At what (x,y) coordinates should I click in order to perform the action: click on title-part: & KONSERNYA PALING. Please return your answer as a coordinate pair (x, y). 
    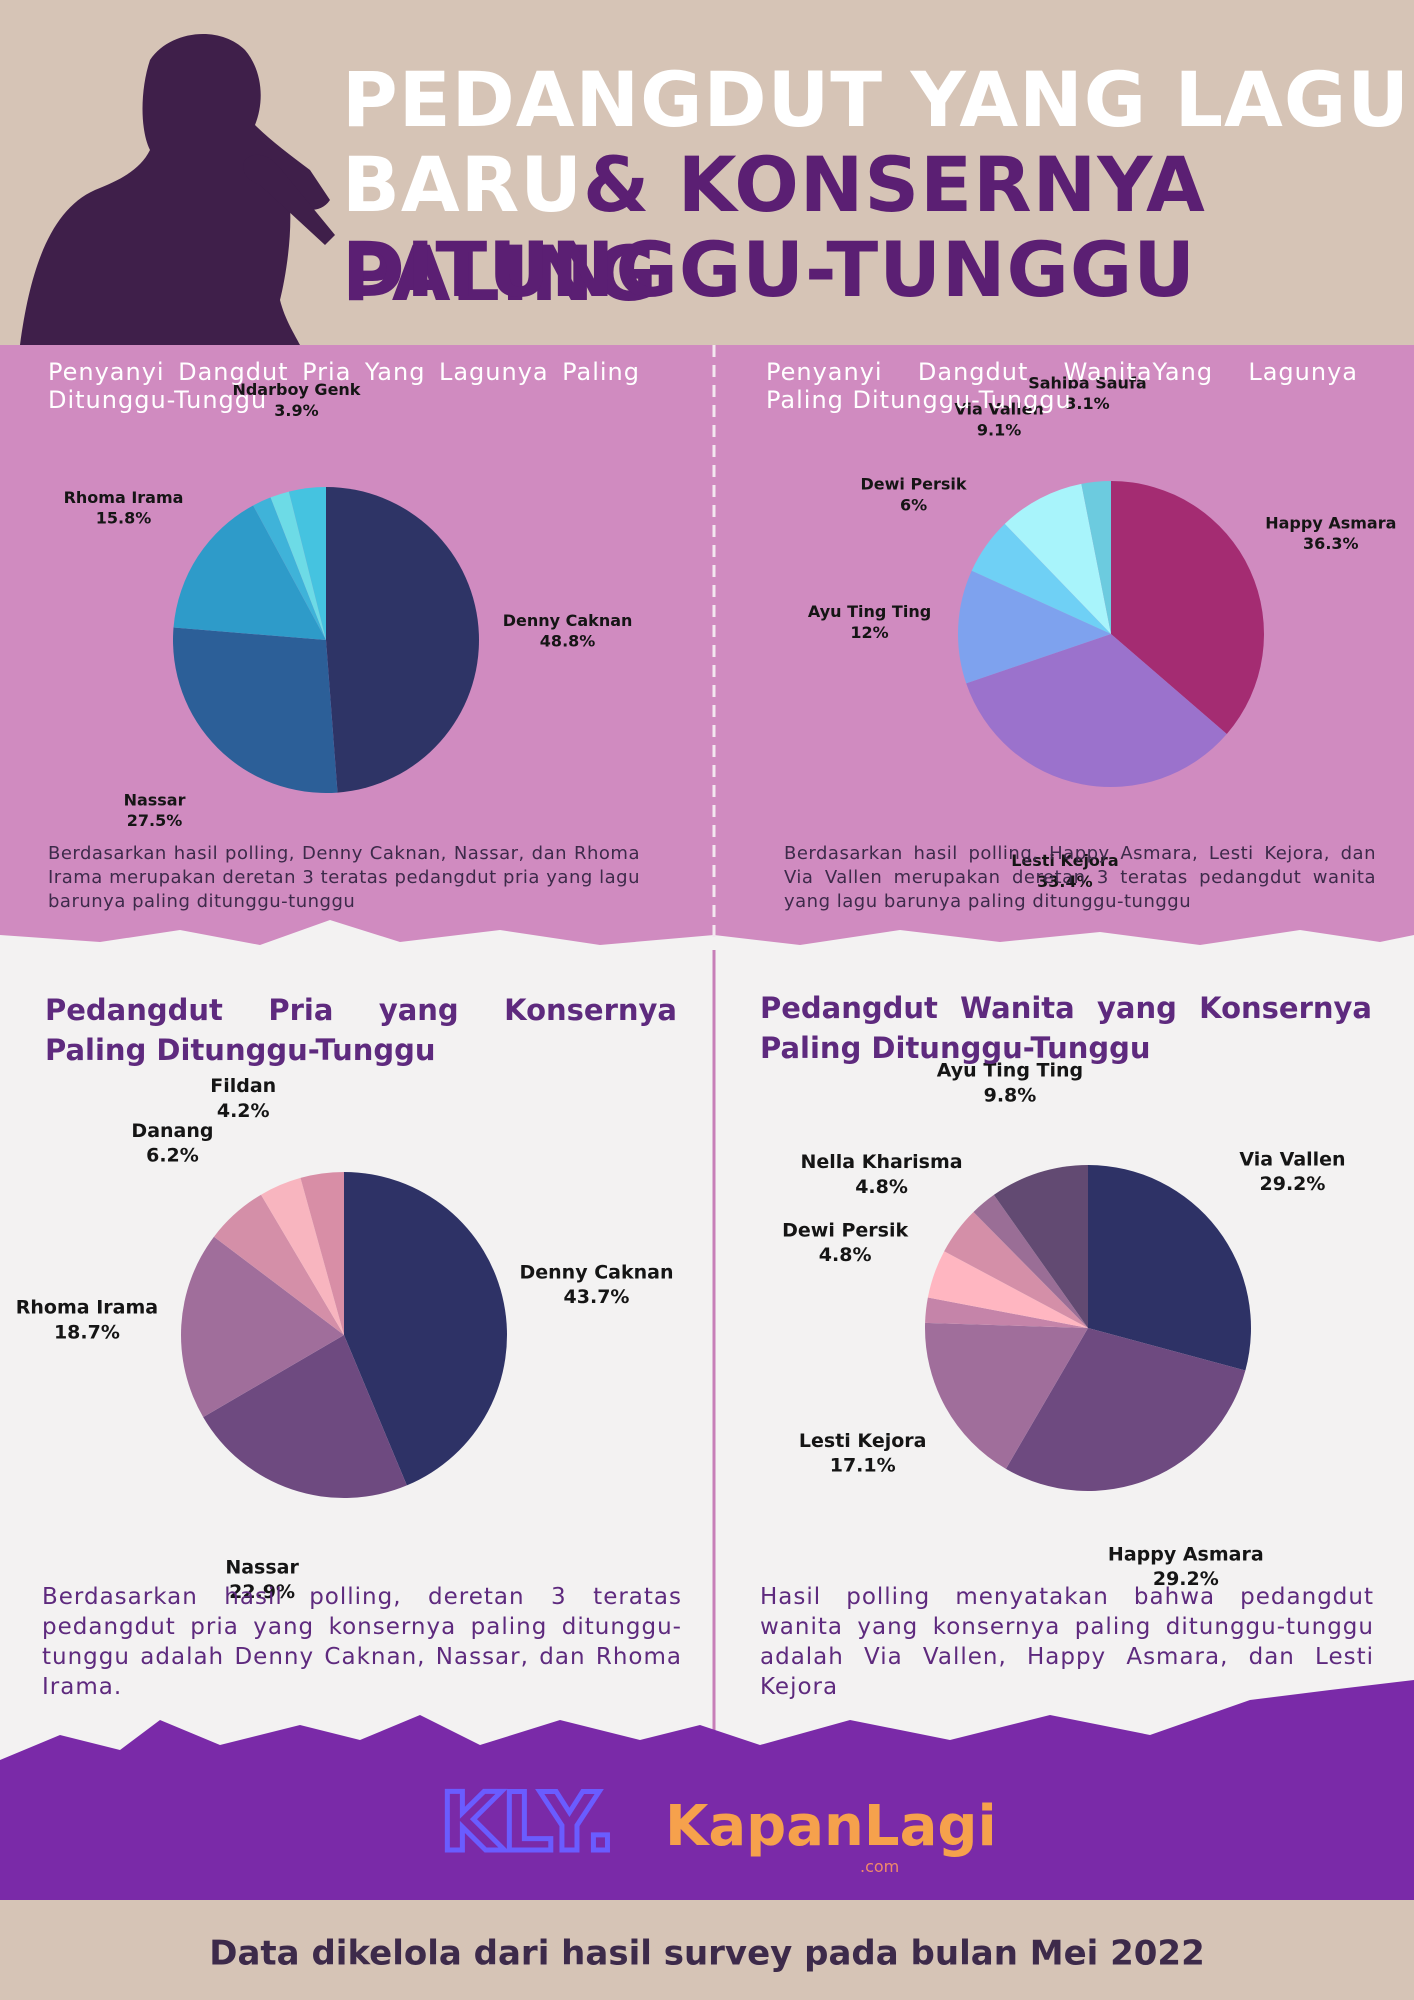
    Looking at the image, I should click on (774, 229).